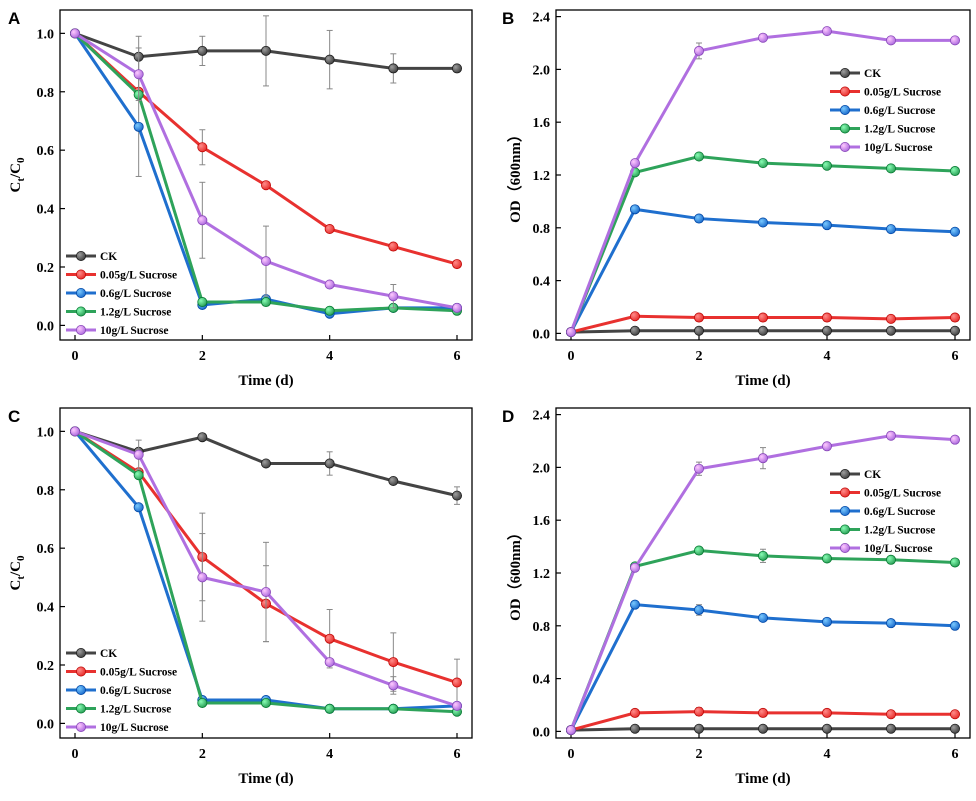  Describe the element at coordinates (542, 229) in the screenshot. I see `y-tick-label: 0.8` at that location.